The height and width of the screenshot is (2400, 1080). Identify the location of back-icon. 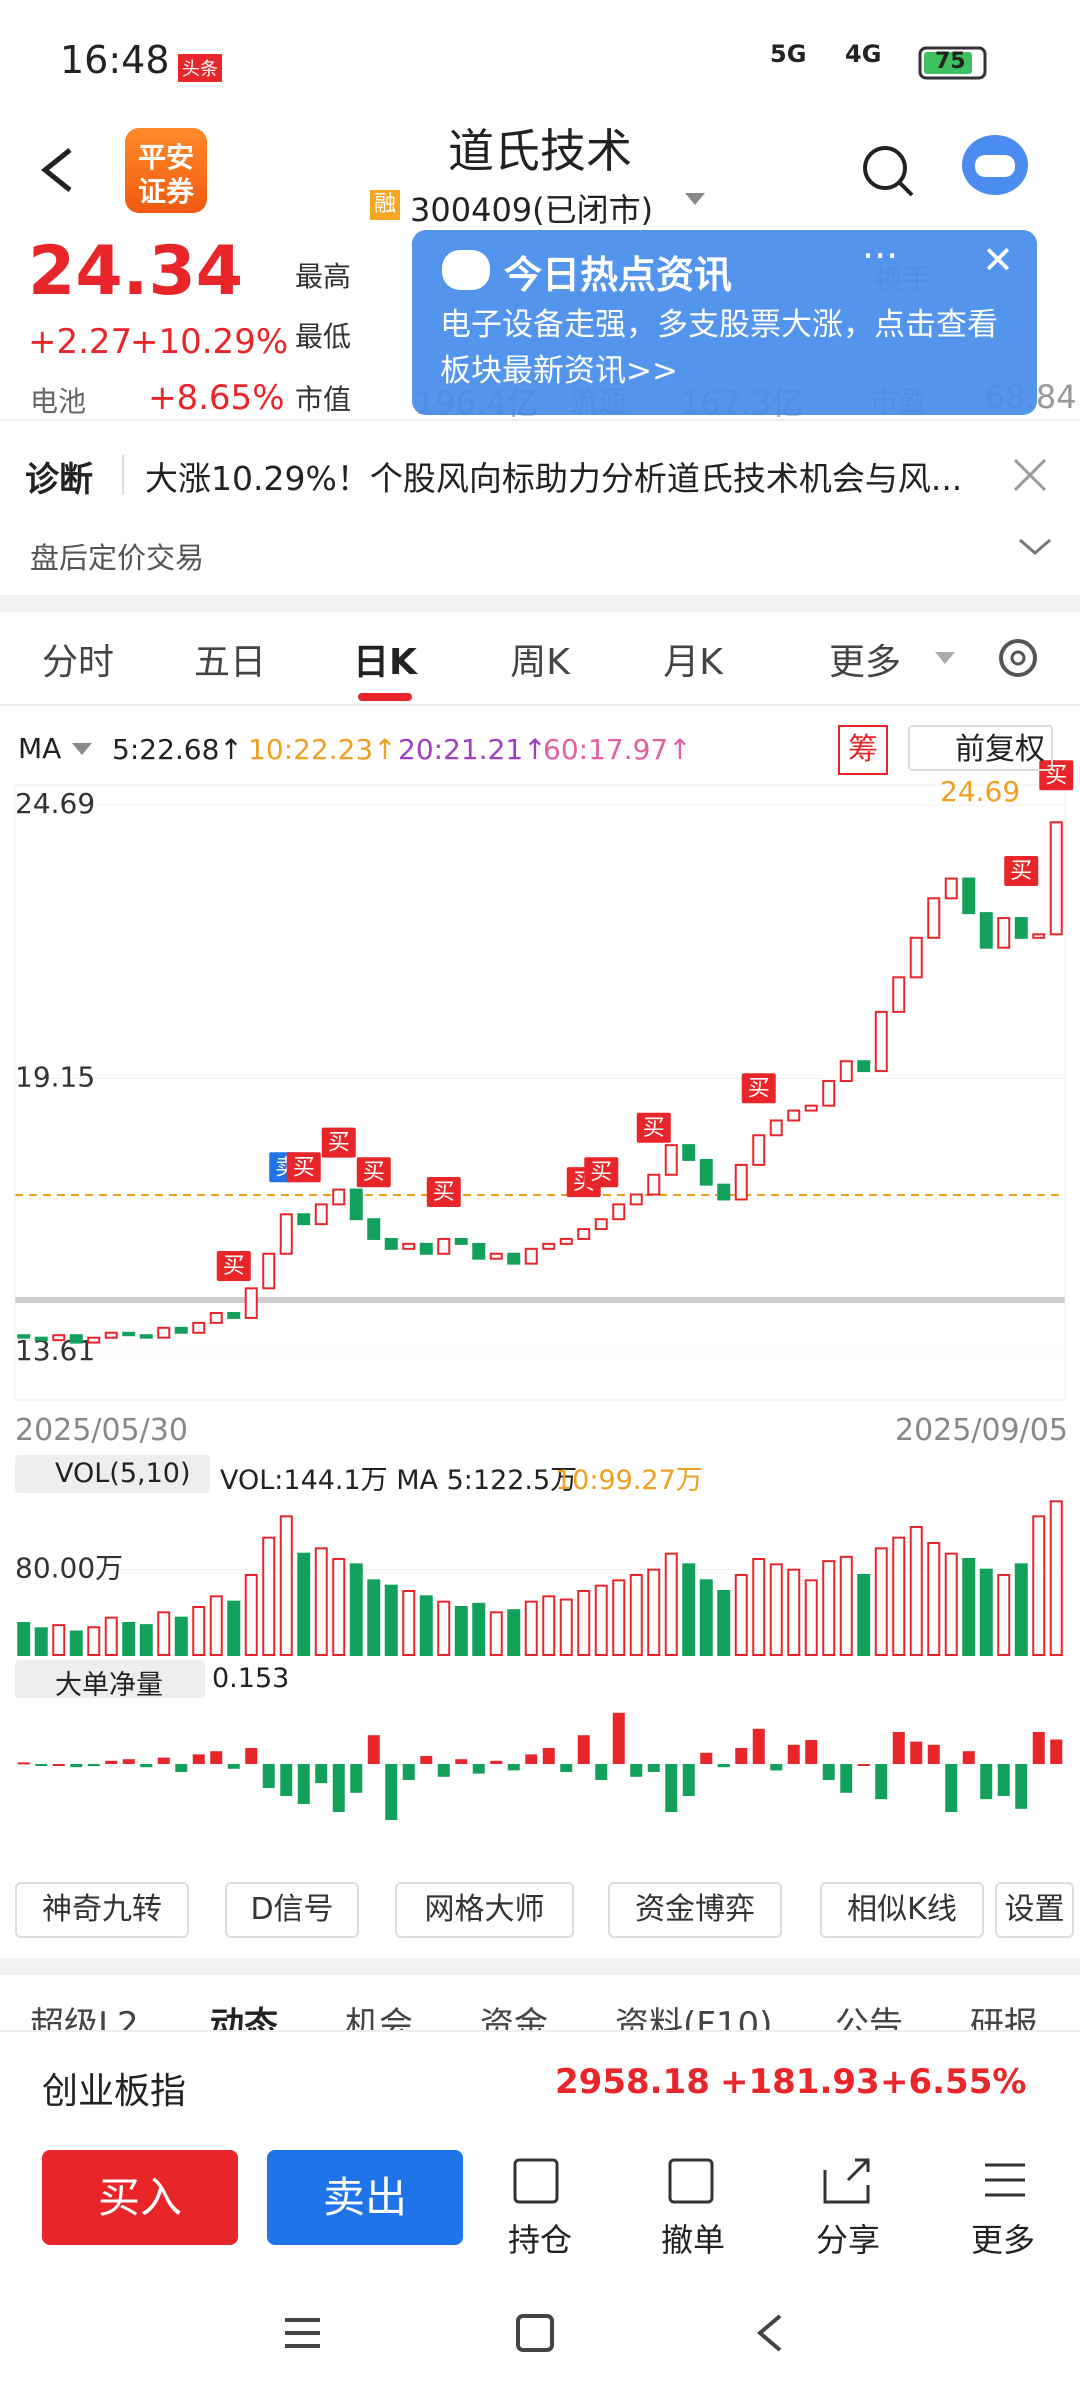
(56, 170).